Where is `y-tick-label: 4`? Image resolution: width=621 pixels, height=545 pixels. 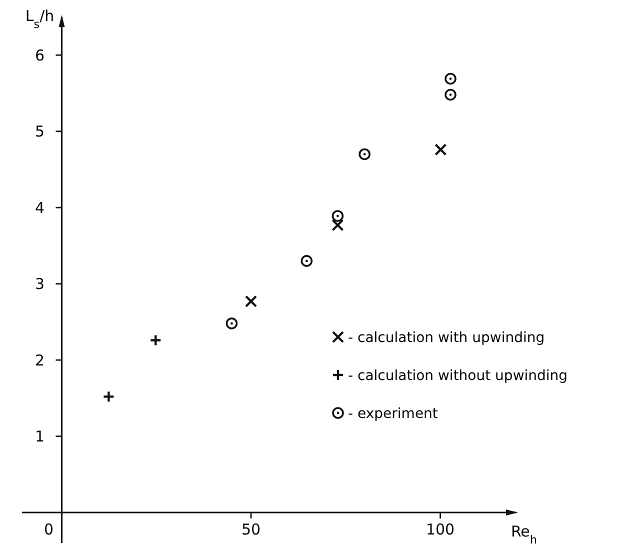 y-tick-label: 4 is located at coordinates (39, 207).